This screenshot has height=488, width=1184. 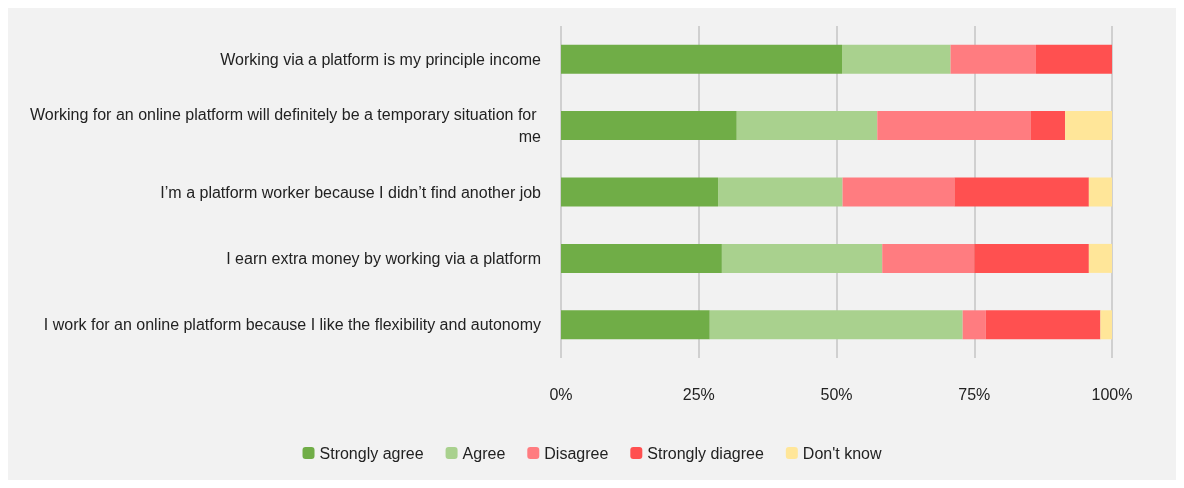 I want to click on y-tick-label: I work for an online platform because I like the flexibility and autonomy, so click(x=292, y=325).